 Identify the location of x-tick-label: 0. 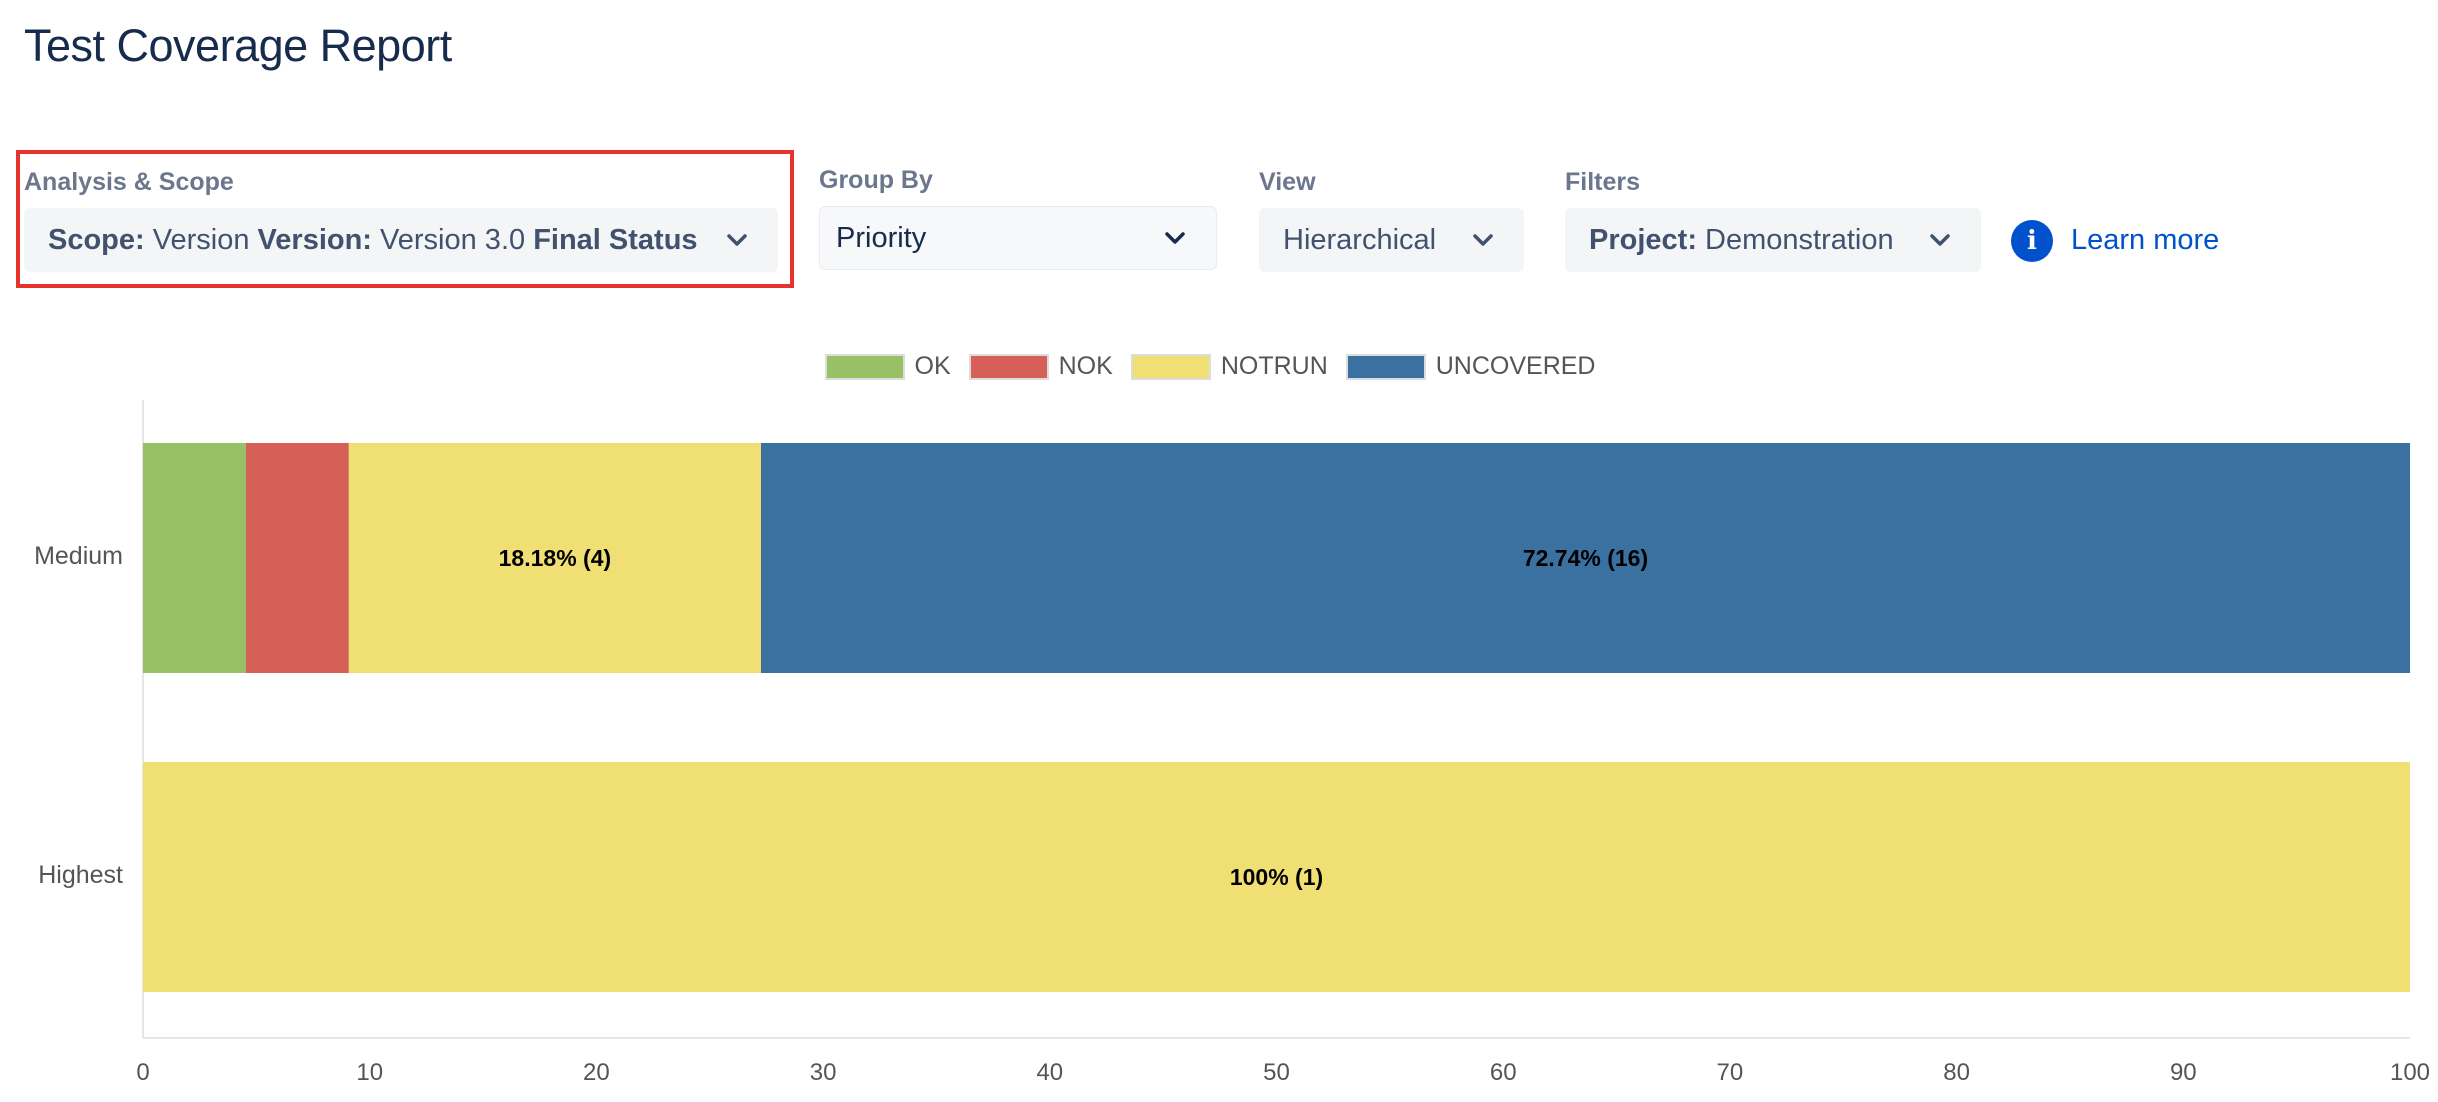
(142, 1072).